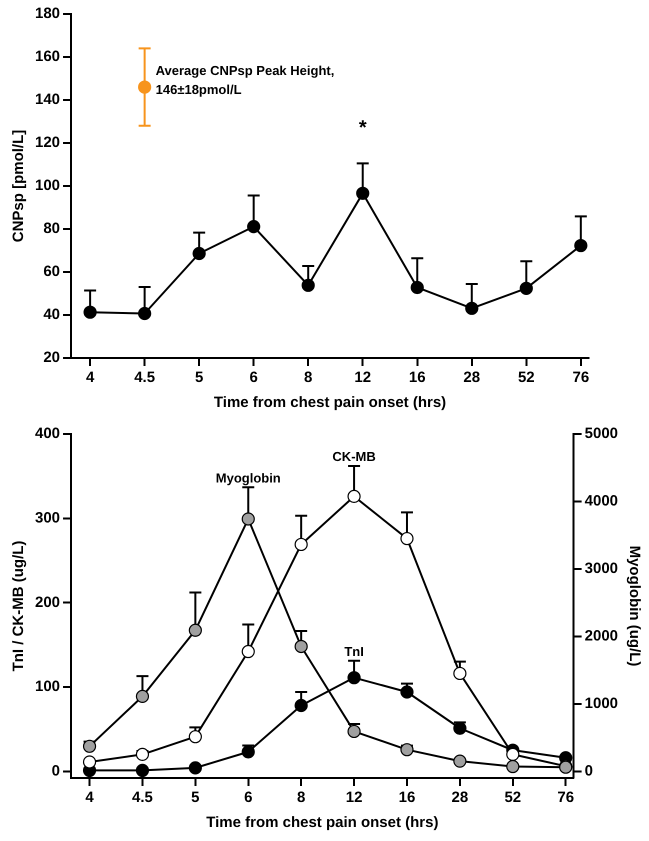 The height and width of the screenshot is (841, 649). I want to click on y-tick-label: 80, so click(51, 229).